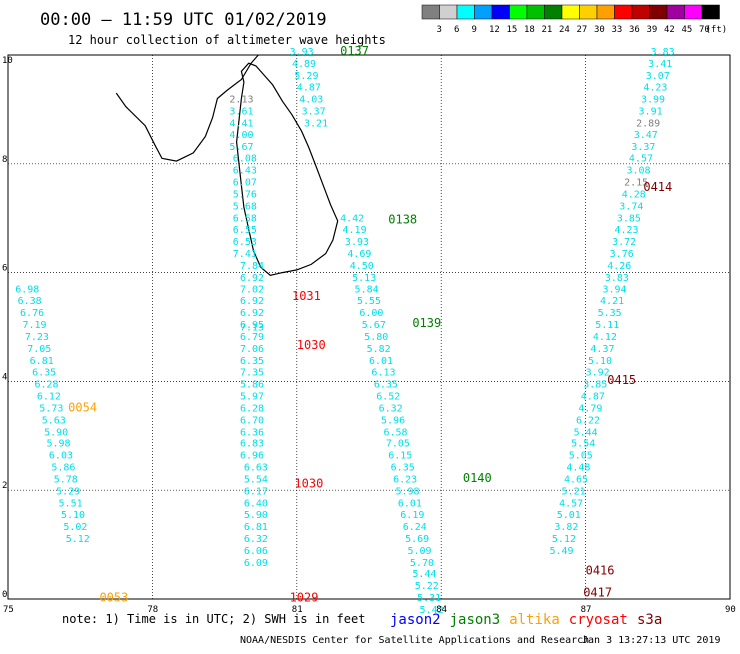 The width and height of the screenshot is (740, 654). What do you see at coordinates (636, 183) in the screenshot?
I see `swh-value: 2.15` at bounding box center [636, 183].